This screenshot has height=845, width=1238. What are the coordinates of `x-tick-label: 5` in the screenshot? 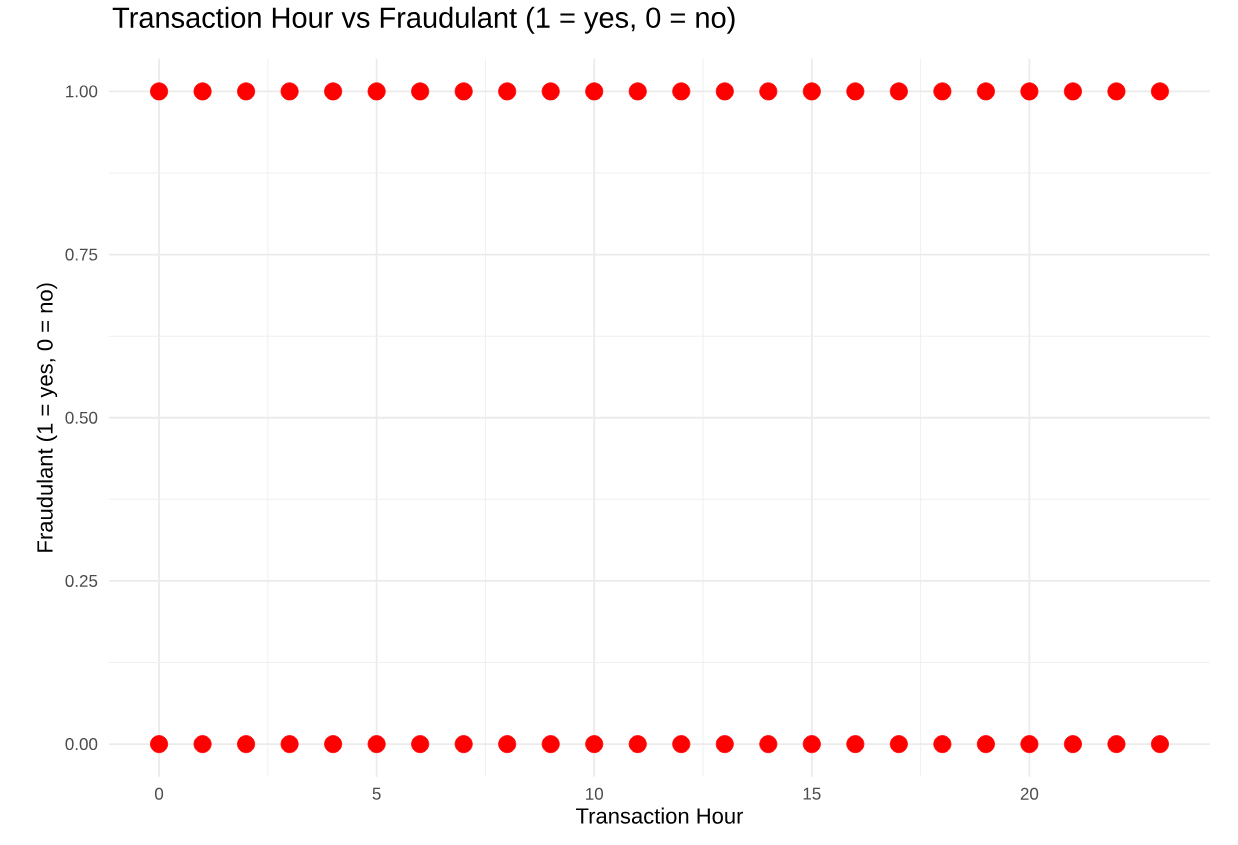 It's located at (376, 793).